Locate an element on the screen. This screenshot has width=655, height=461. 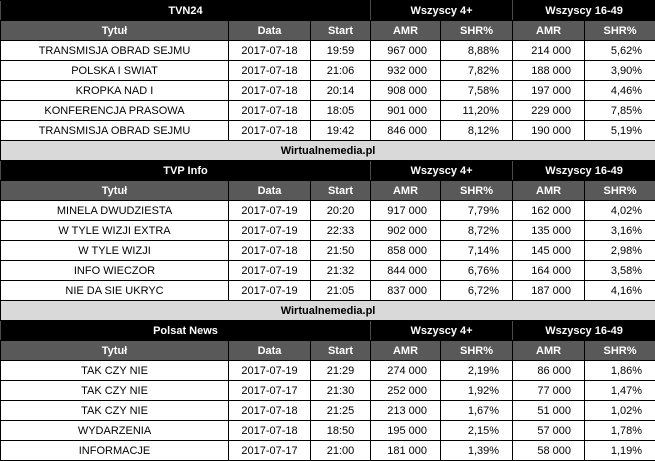
amr-4plus-cell: 917 000 is located at coordinates (406, 210).